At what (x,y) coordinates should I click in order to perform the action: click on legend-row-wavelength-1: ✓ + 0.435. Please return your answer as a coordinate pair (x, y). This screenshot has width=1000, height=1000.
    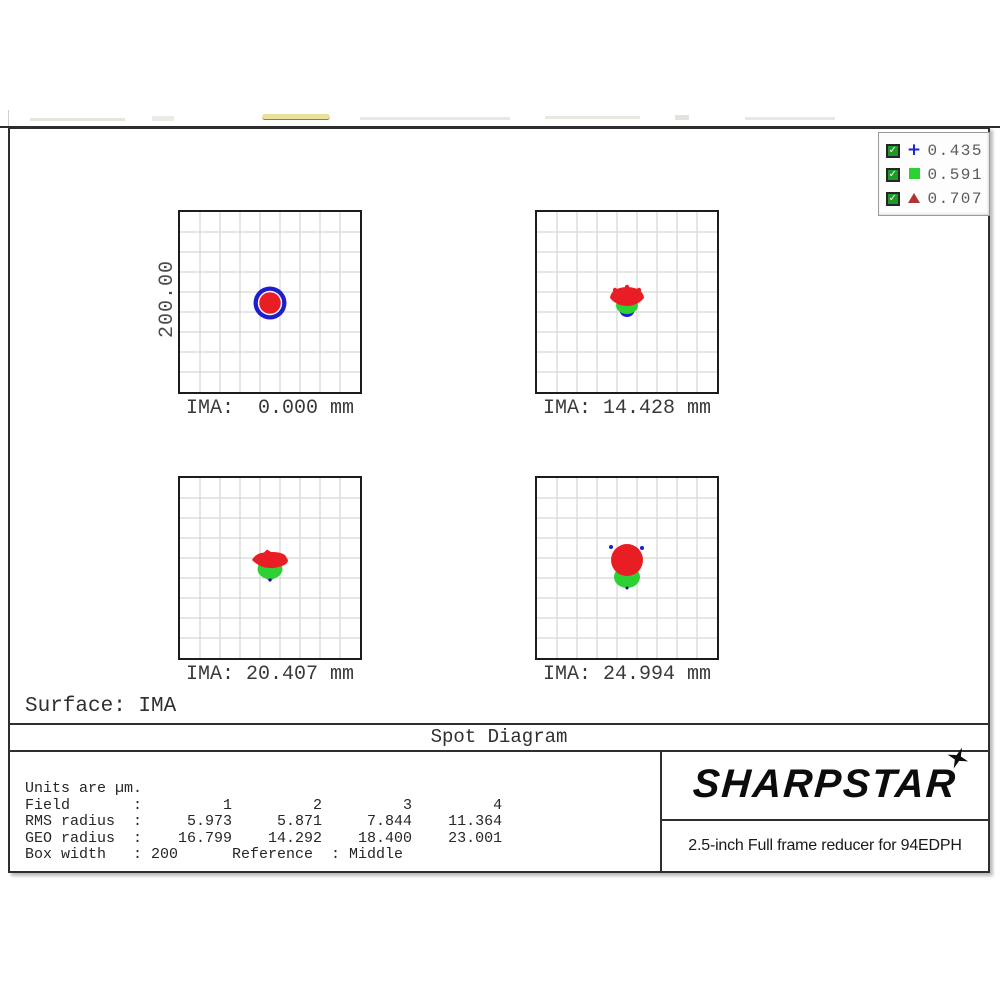
    Looking at the image, I should click on (934, 151).